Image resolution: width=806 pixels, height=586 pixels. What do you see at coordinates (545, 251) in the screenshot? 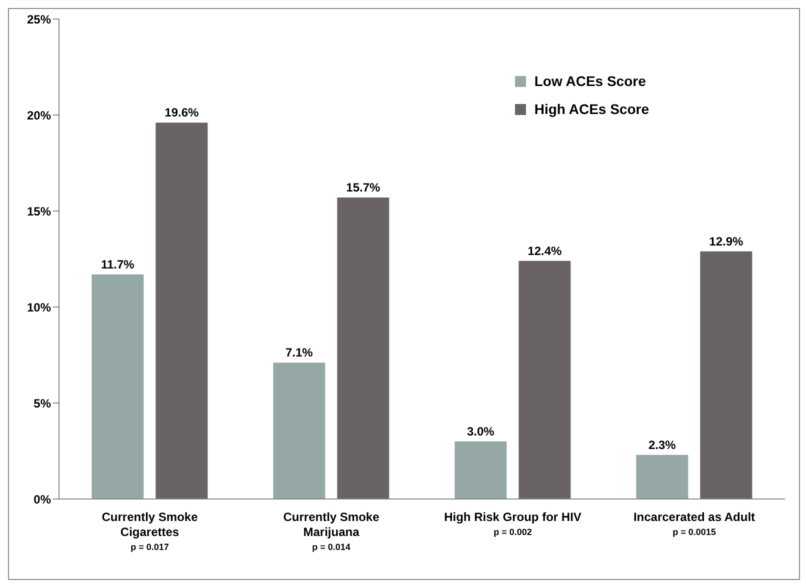
I see `data-label: 12.4%` at bounding box center [545, 251].